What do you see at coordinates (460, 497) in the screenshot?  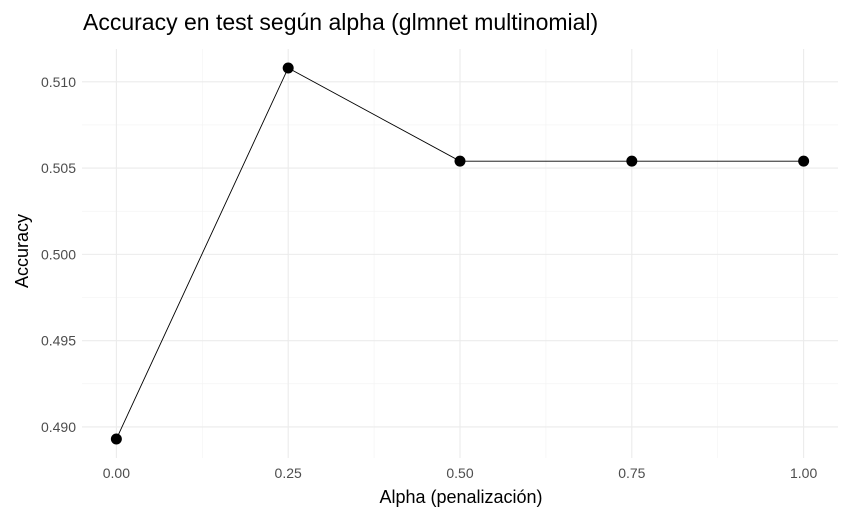 I see `x-axis-title: Alpha (penalización)` at bounding box center [460, 497].